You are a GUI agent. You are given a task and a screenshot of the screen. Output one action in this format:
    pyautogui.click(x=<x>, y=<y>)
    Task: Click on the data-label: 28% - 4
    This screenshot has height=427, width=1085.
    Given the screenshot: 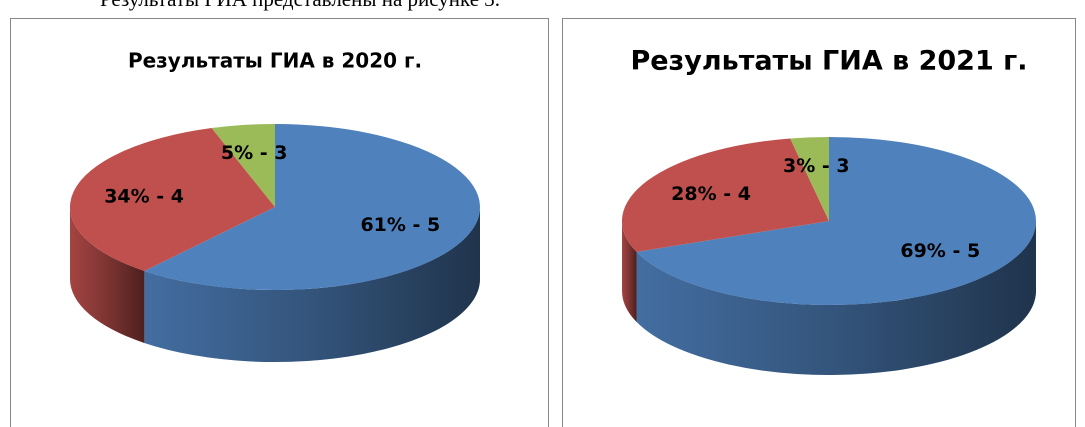 What is the action you would take?
    pyautogui.click(x=711, y=194)
    